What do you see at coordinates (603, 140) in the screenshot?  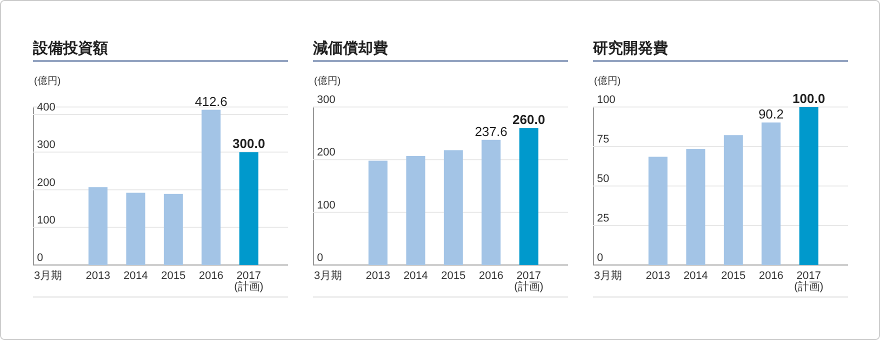 I see `y-tick-label: 75` at bounding box center [603, 140].